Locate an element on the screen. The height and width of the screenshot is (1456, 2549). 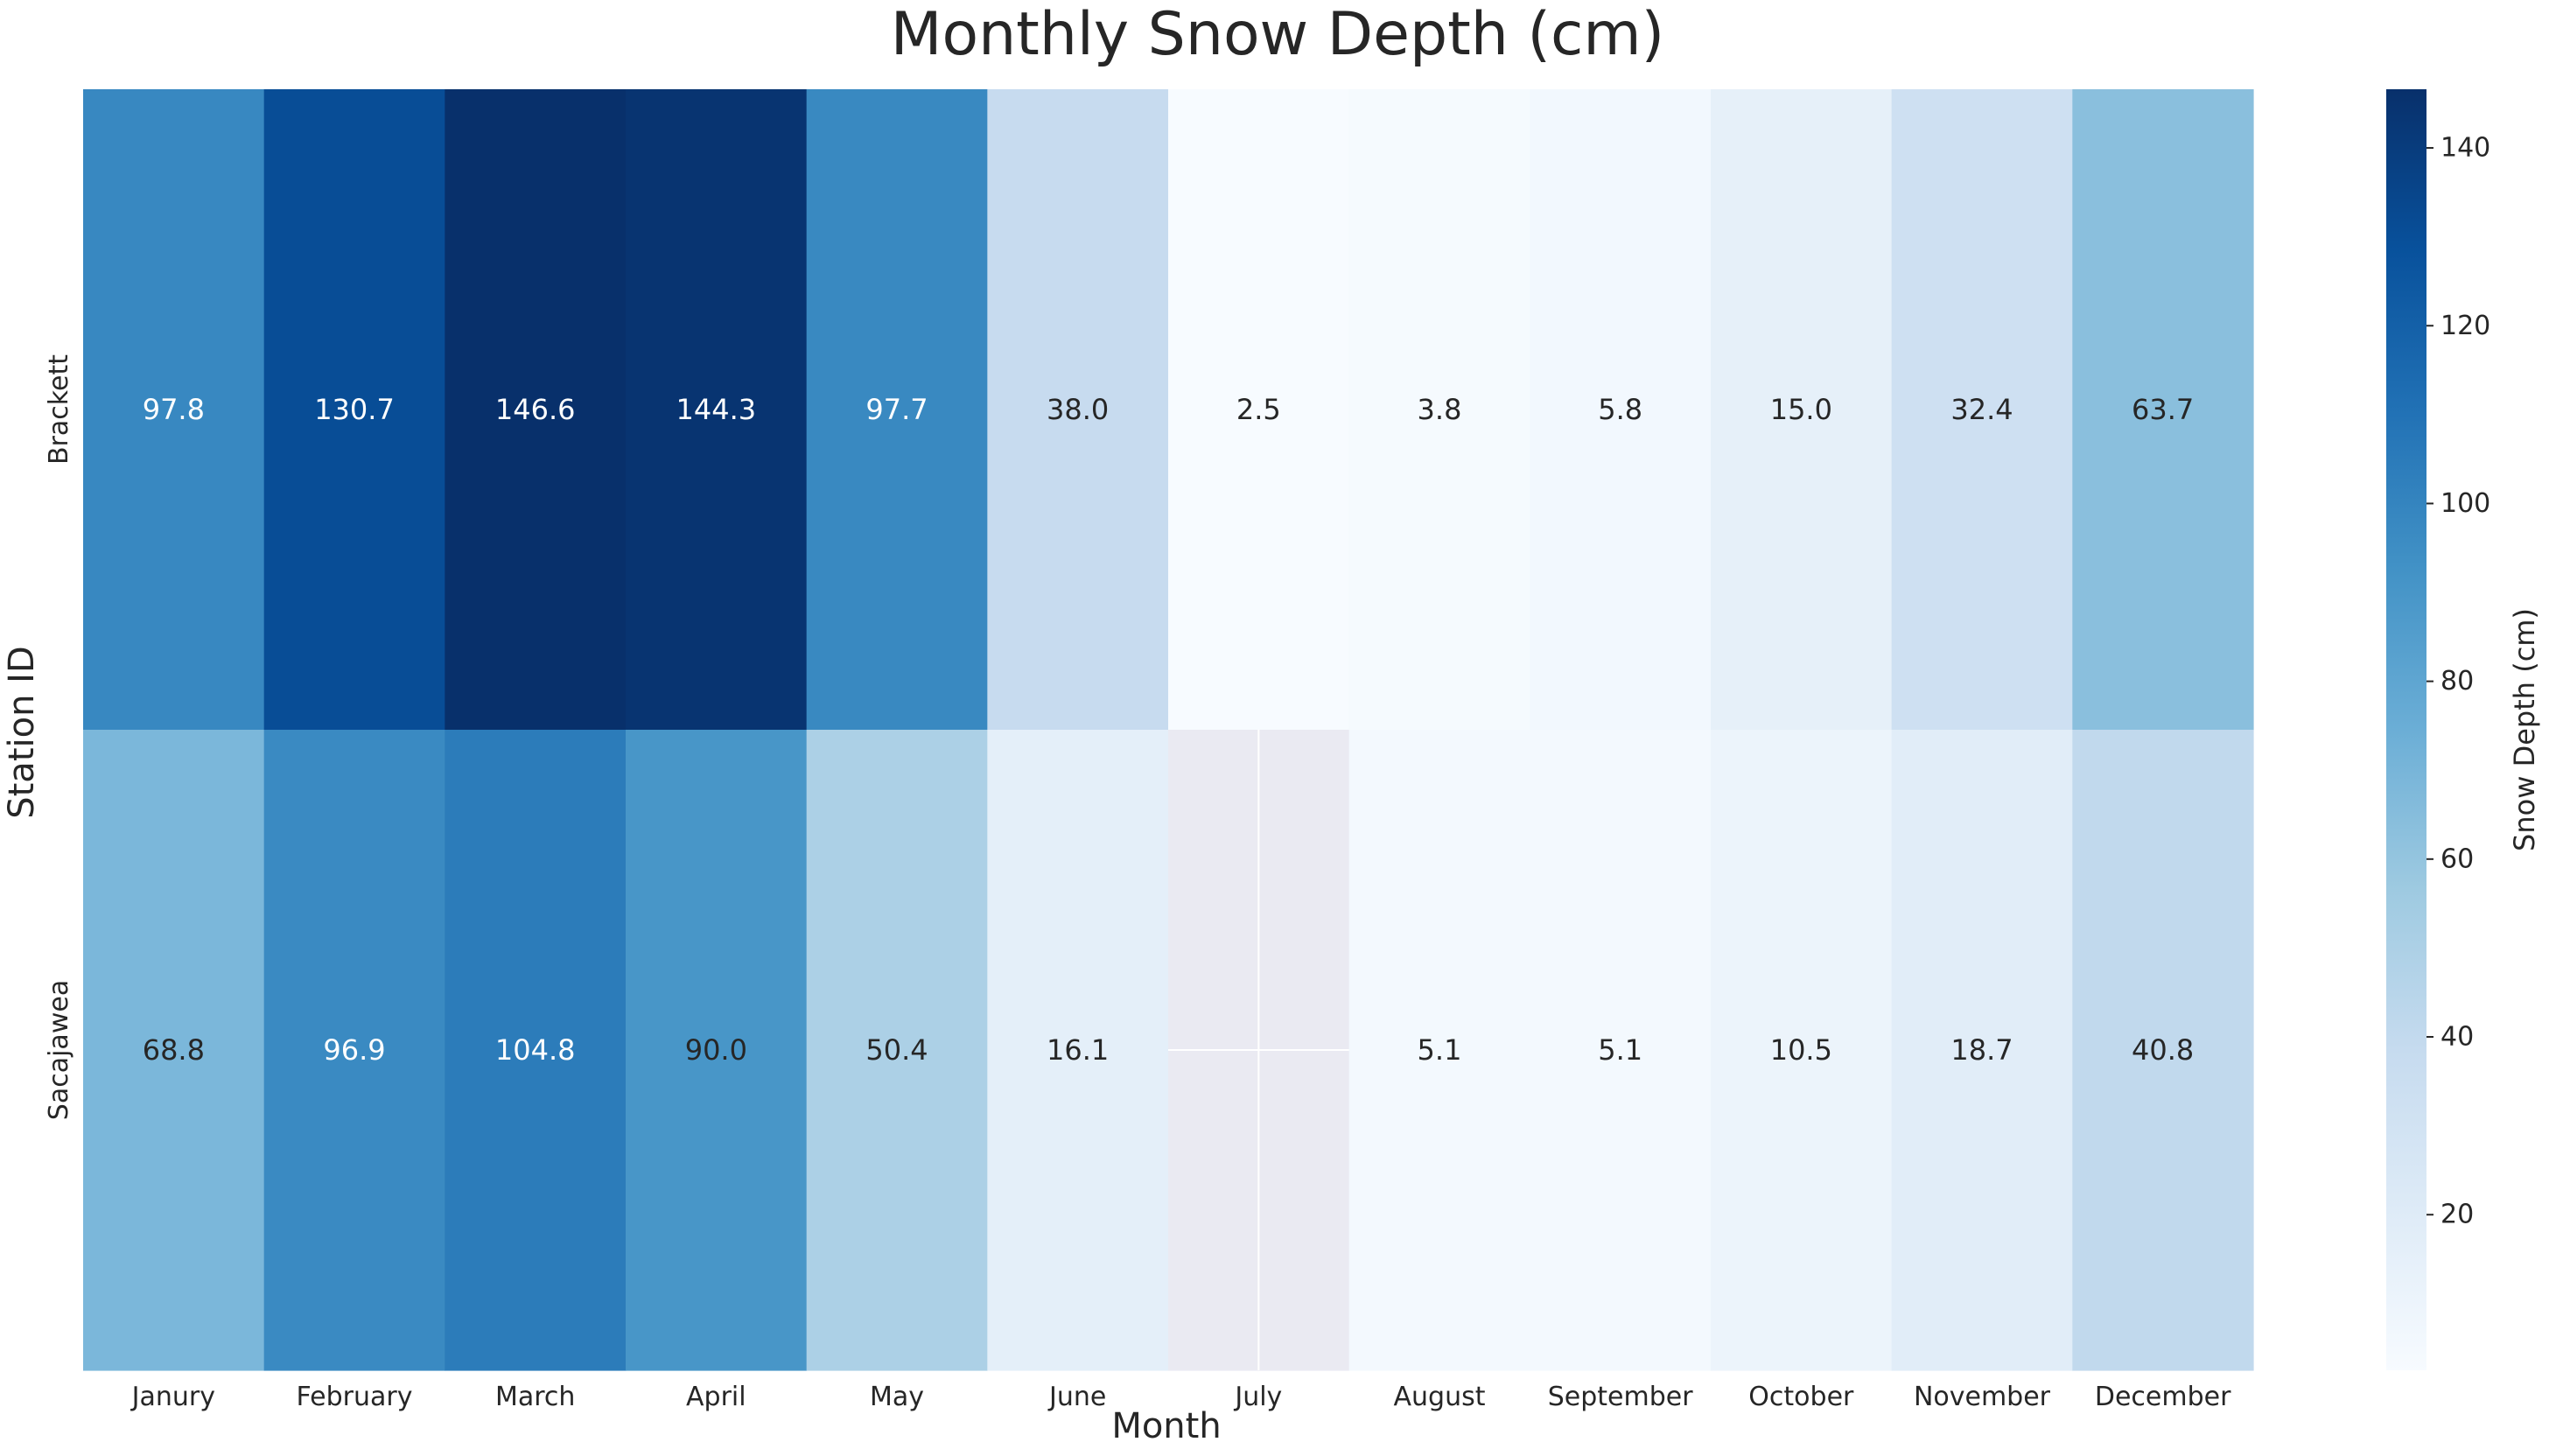
cell-value-label: 96.9 is located at coordinates (354, 1050).